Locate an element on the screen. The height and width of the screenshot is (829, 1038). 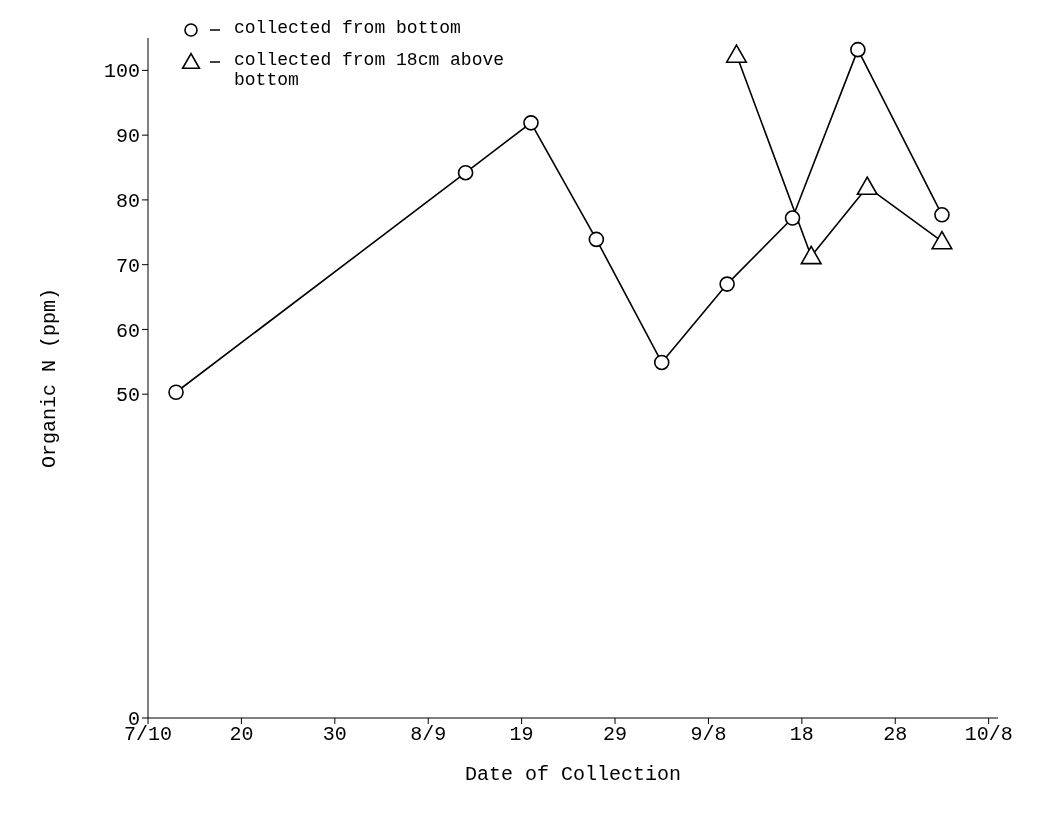
y-tick-label: 60 is located at coordinates (127, 331).